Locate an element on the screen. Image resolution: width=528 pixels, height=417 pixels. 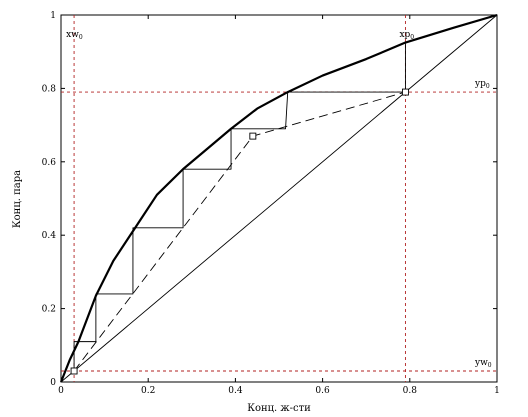
y-tick-label: 1 is located at coordinates (53, 16).